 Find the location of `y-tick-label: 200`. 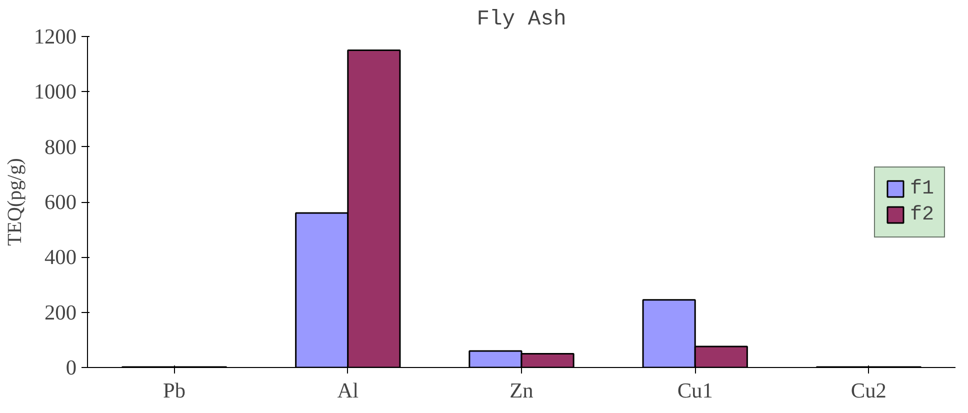

y-tick-label: 200 is located at coordinates (60, 312).